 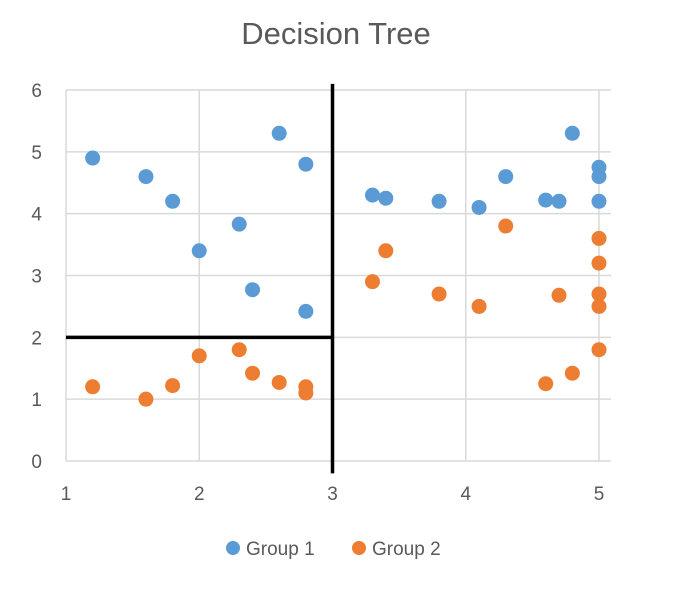 I want to click on legend-label-group-2: Group 2, so click(x=406, y=549).